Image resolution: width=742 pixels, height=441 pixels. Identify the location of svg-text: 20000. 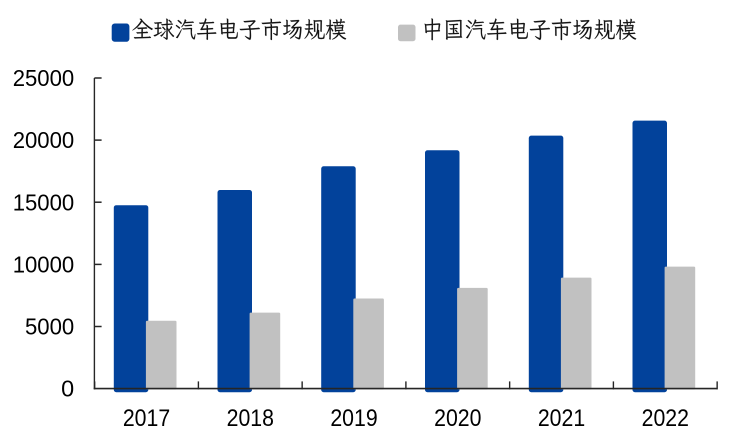
(44, 140).